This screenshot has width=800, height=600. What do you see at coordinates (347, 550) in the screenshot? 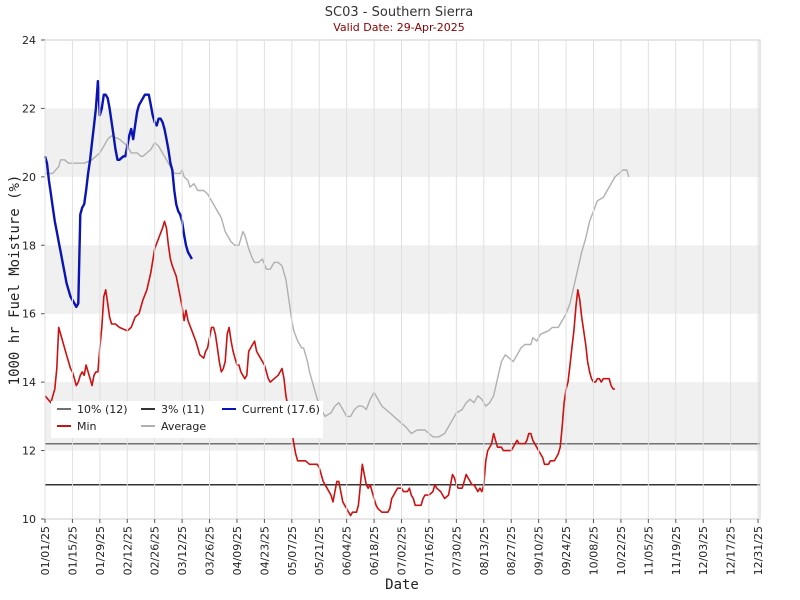
I see `x-tick-label: 06/04/25` at bounding box center [347, 550].